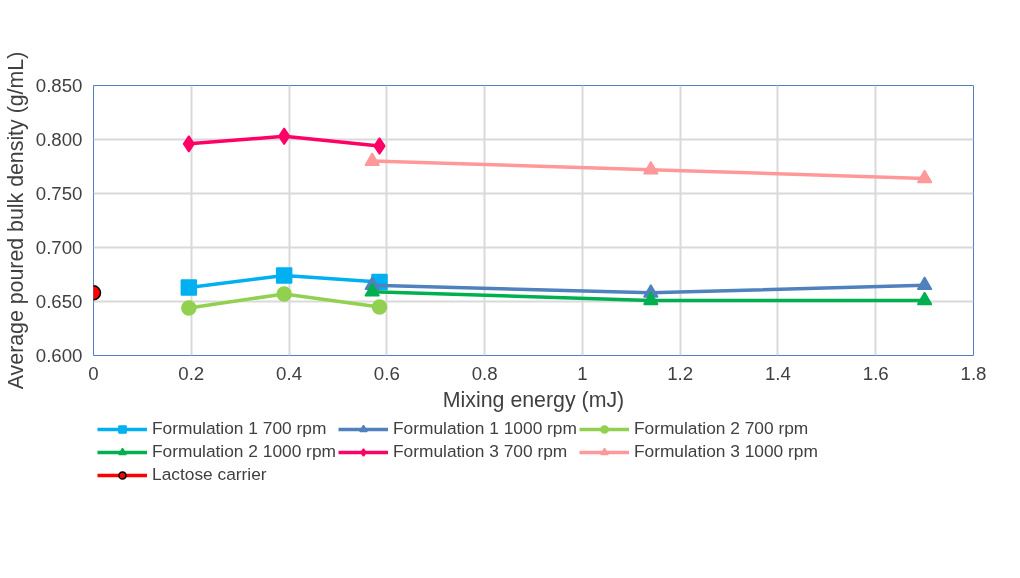 Image resolution: width=1020 pixels, height=578 pixels. I want to click on y-axis-title: Average poured bulk density (g/mL), so click(15, 220).